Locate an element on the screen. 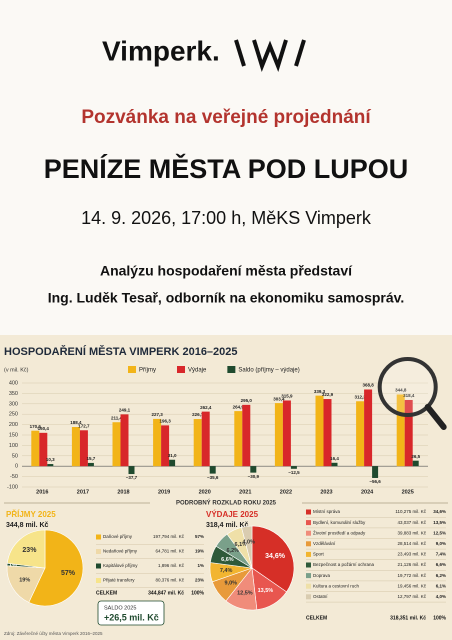 This screenshot has height=640, width=452. y-tick-label: 200 is located at coordinates (13, 425).